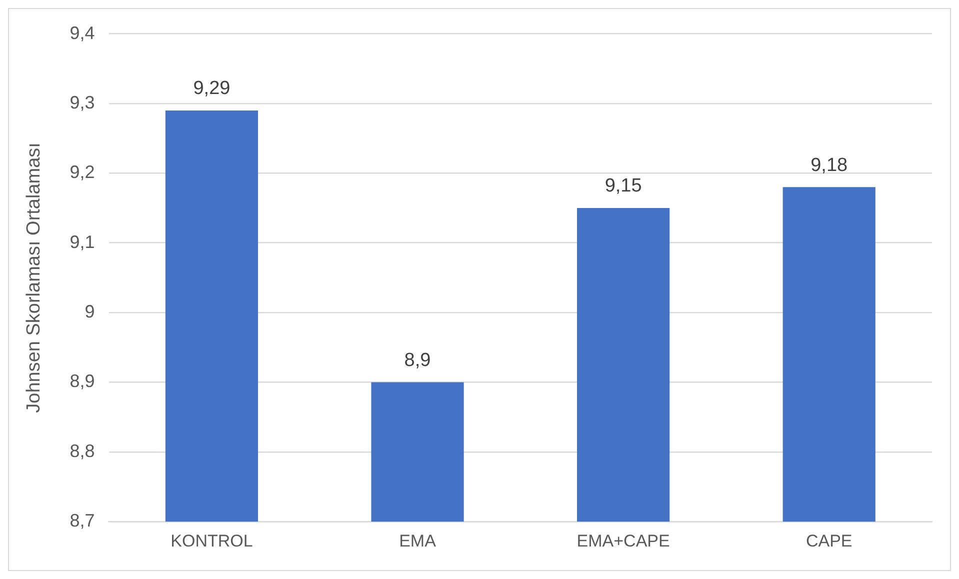 The width and height of the screenshot is (959, 579). I want to click on y-tick-label: 9,3, so click(82, 102).